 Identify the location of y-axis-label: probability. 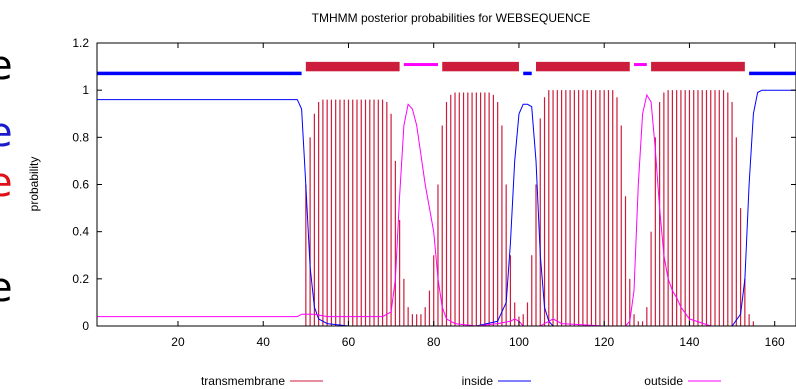
(34, 184).